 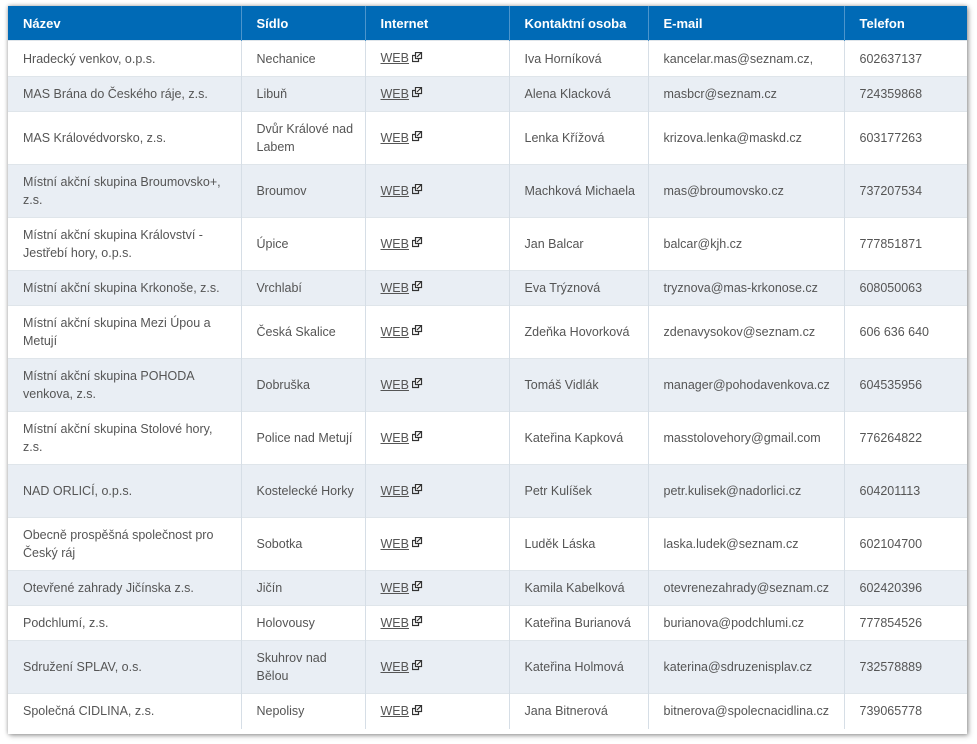 I want to click on cell-seat: Holovousy, so click(x=303, y=623).